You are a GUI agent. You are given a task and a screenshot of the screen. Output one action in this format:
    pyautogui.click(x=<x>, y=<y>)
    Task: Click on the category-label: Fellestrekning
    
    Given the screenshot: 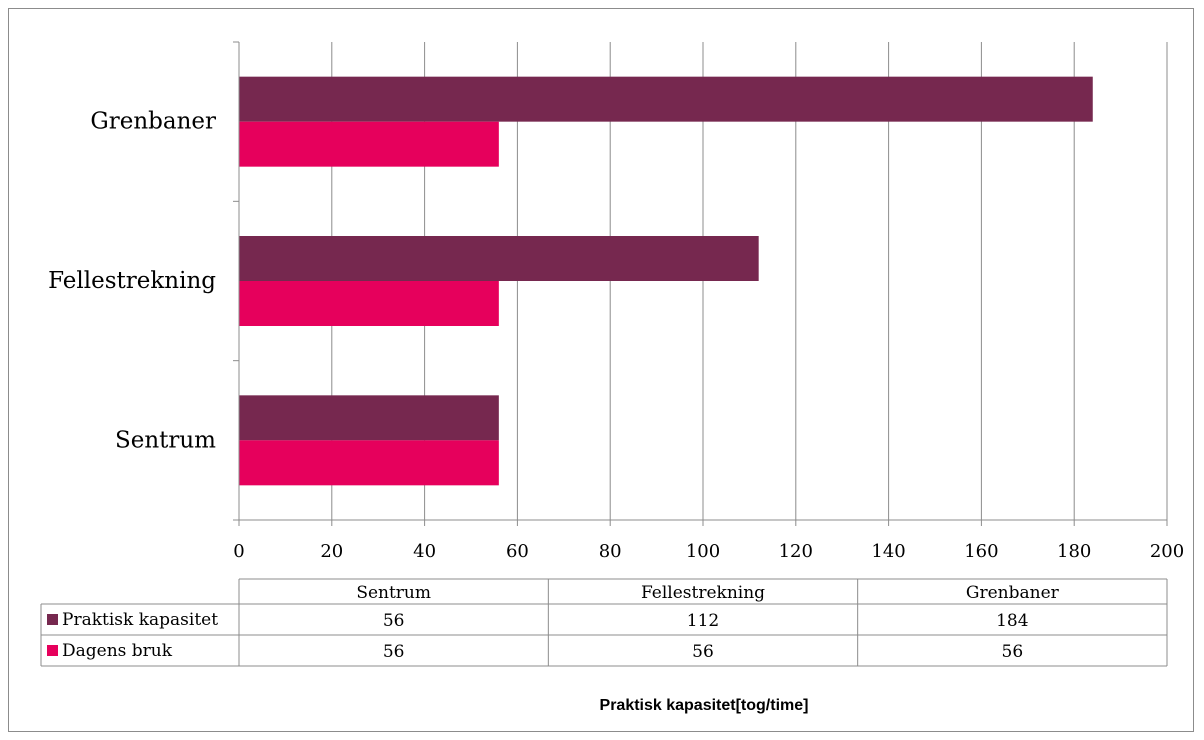 What is the action you would take?
    pyautogui.click(x=132, y=281)
    